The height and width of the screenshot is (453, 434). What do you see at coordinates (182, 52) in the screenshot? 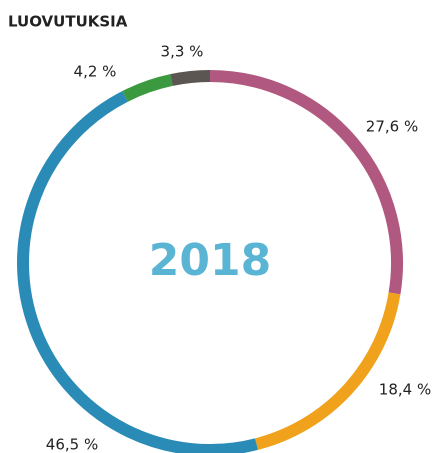
I see `value-label: 3,3 %` at bounding box center [182, 52].